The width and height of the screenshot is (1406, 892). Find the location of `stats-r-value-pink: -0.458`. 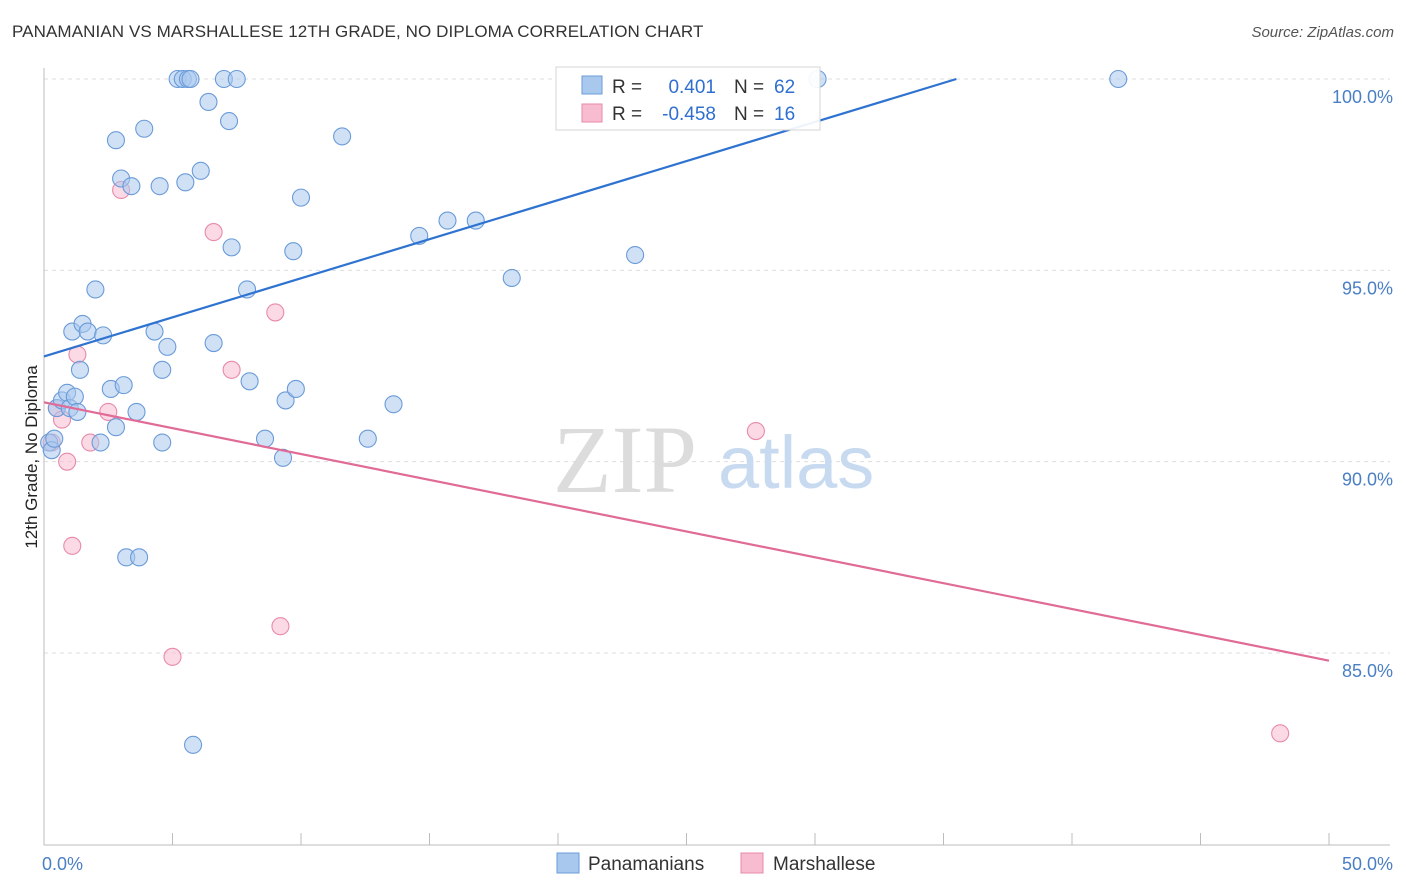

stats-r-value-pink: -0.458 is located at coordinates (689, 114).